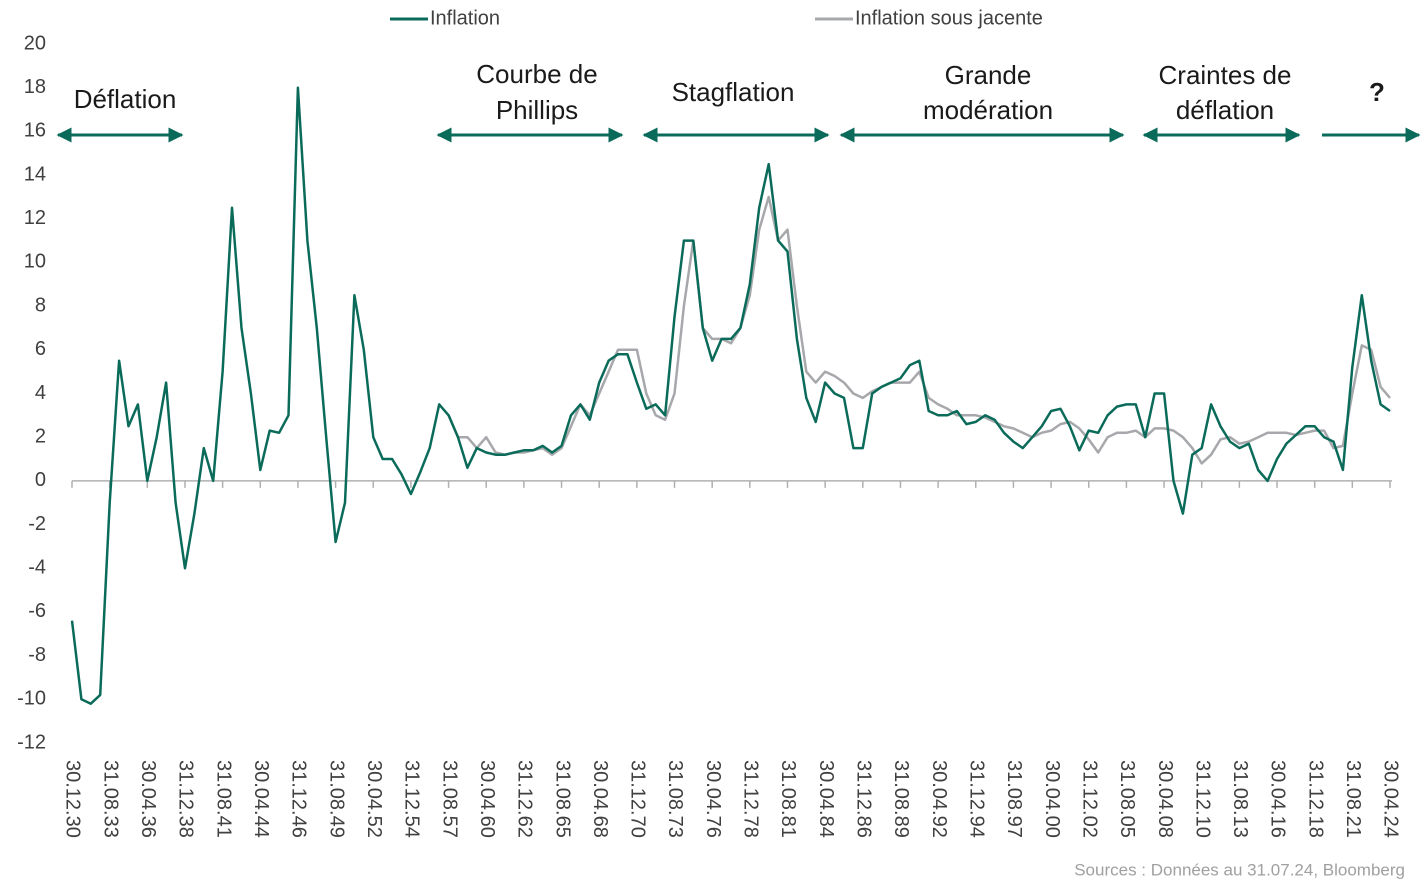  Describe the element at coordinates (37, 611) in the screenshot. I see `y-tick-label: -6` at that location.